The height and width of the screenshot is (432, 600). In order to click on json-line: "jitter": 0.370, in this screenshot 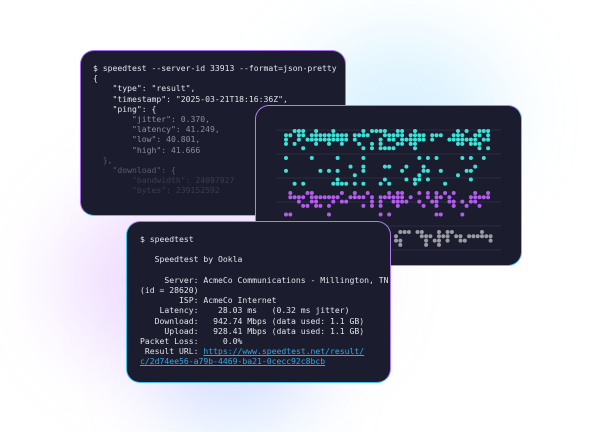, I will do `click(151, 119)`.